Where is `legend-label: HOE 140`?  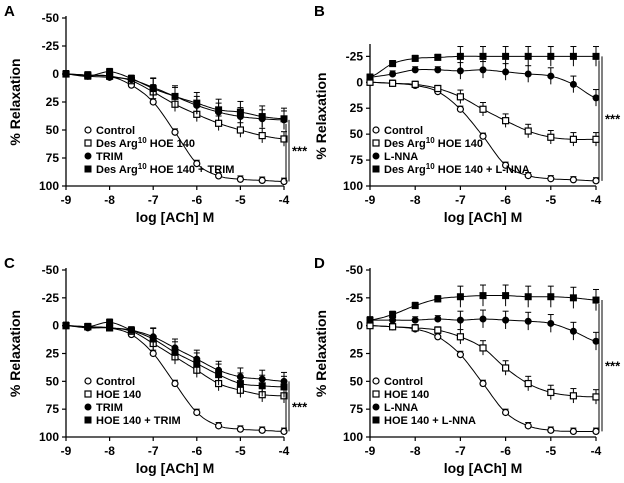 legend-label: HOE 140 is located at coordinates (118, 395).